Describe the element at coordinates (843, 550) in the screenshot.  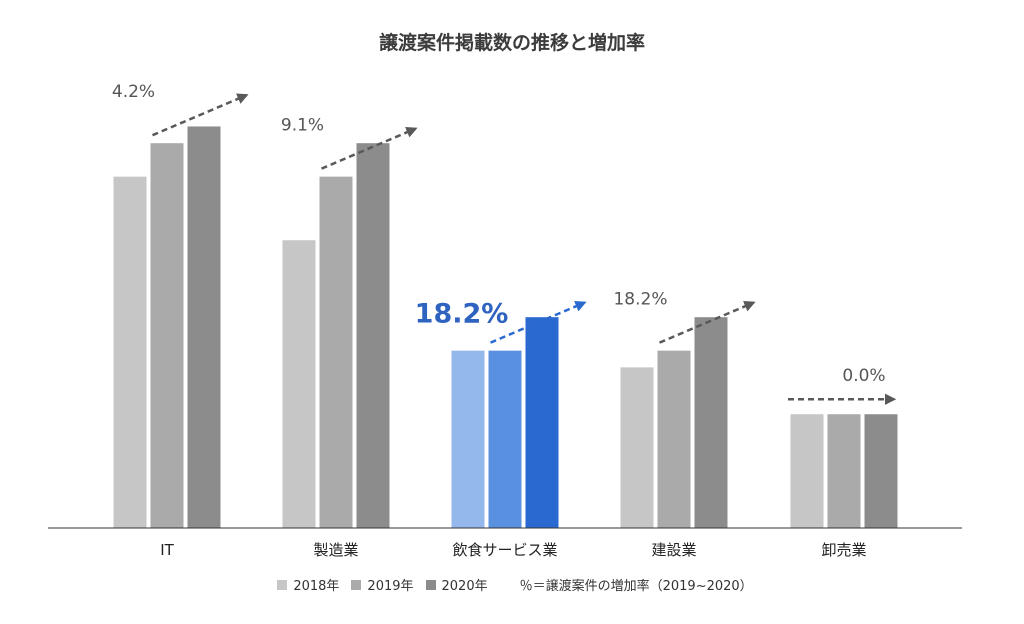
I see `category-label: 卸売業` at that location.